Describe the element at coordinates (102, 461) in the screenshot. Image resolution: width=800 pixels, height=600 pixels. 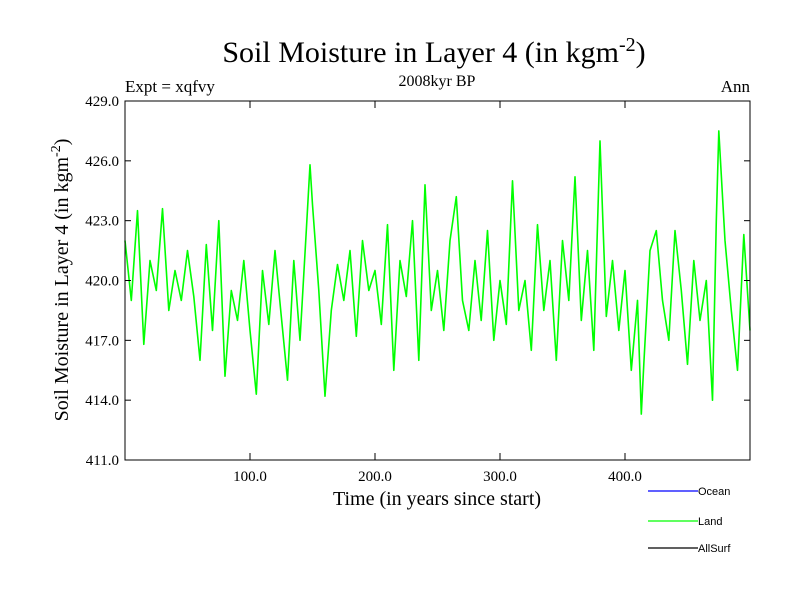
I see `y-tick-label: 411.0` at that location.